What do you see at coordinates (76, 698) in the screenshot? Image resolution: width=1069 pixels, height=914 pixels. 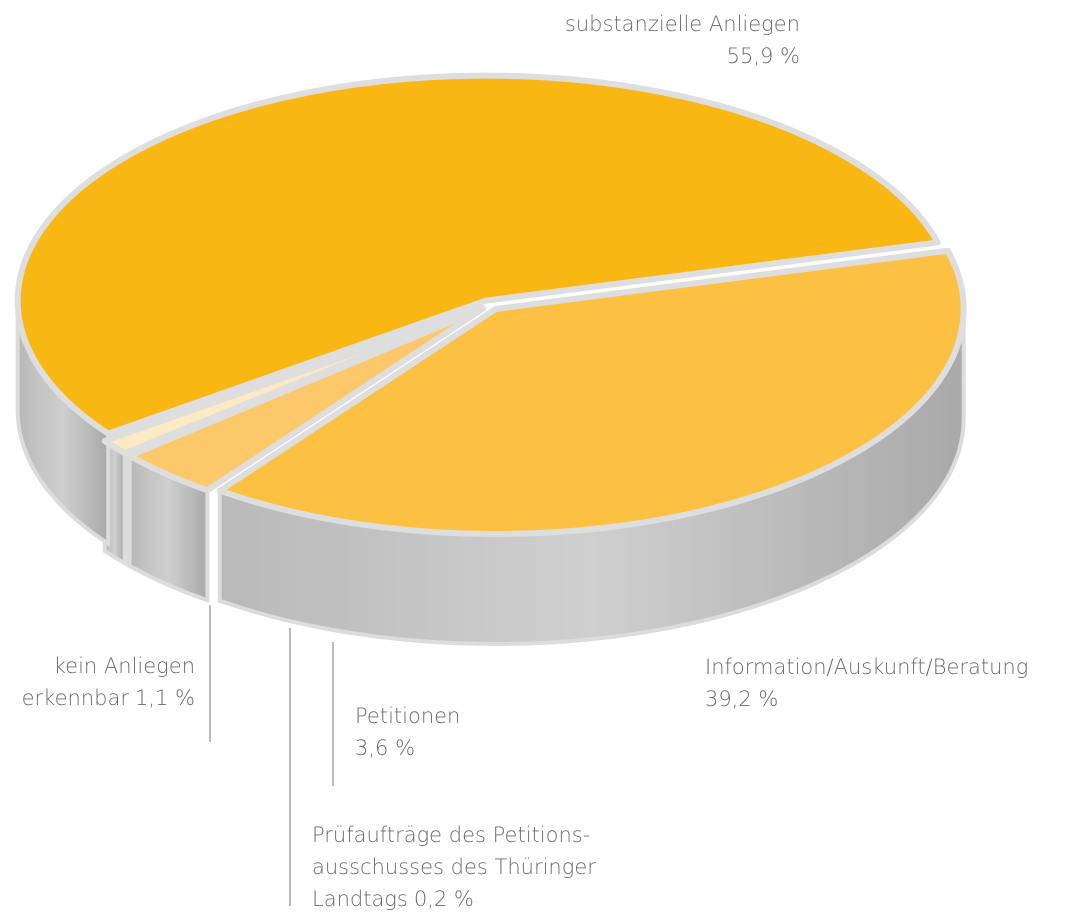 I see `label-line: erkennbar` at bounding box center [76, 698].